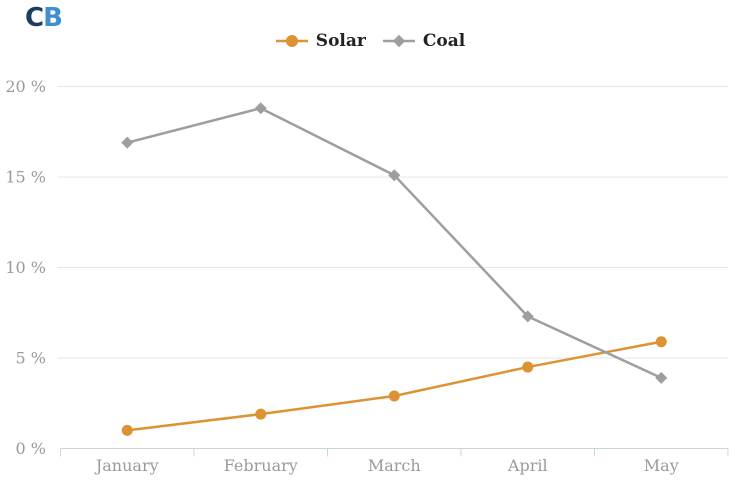  Describe the element at coordinates (527, 465) in the screenshot. I see `x-axis-tick-label: April` at that location.